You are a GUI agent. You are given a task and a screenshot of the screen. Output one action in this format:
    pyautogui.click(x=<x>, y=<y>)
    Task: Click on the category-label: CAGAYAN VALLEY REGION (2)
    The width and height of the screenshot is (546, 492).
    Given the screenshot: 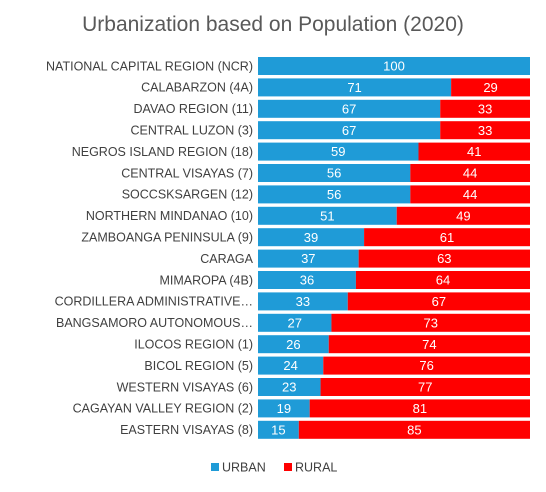 What is the action you would take?
    pyautogui.click(x=163, y=409)
    